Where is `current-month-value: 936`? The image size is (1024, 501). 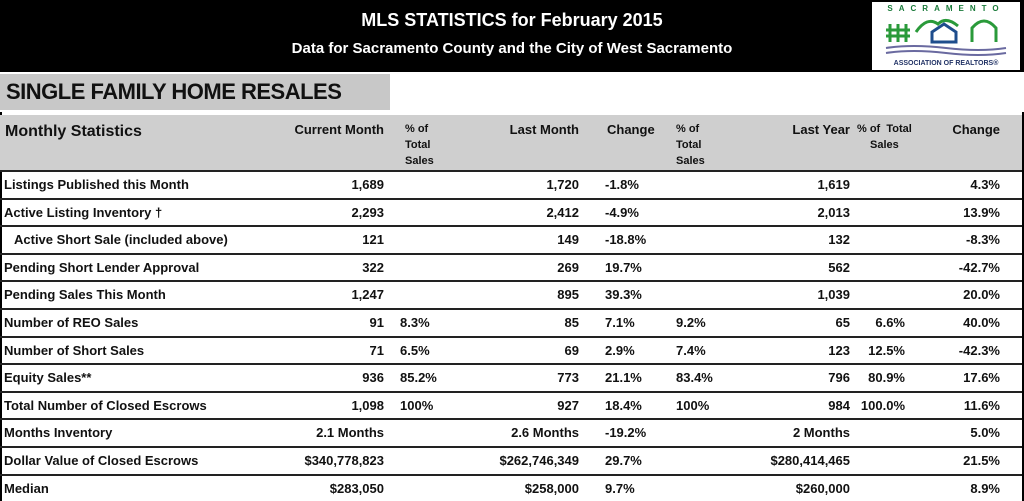 current-month-value: 936 is located at coordinates (373, 378).